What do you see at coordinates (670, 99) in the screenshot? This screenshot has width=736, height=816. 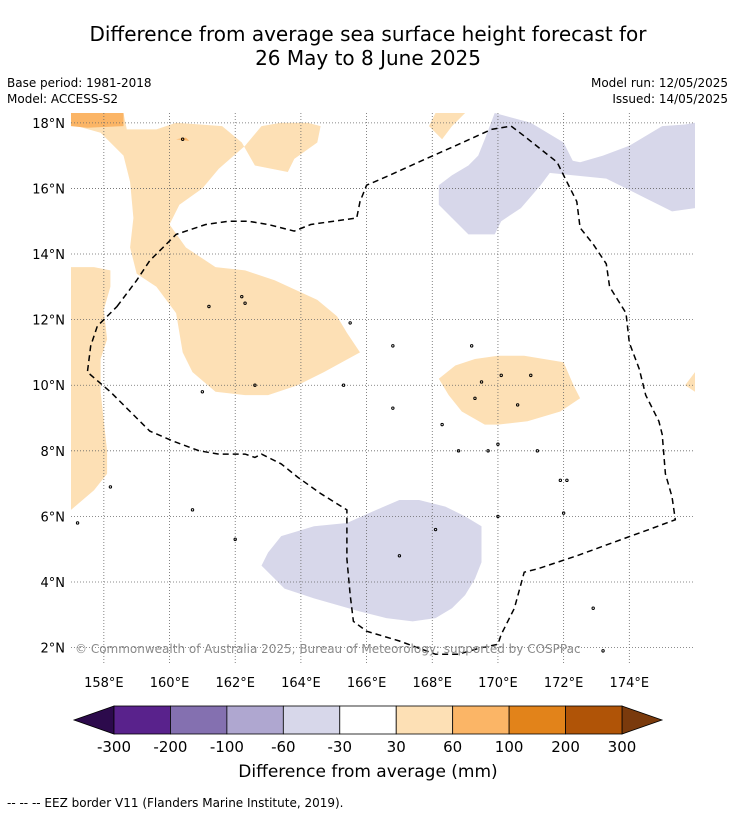 I see `issued-date: Issued: 14/05/2025` at bounding box center [670, 99].